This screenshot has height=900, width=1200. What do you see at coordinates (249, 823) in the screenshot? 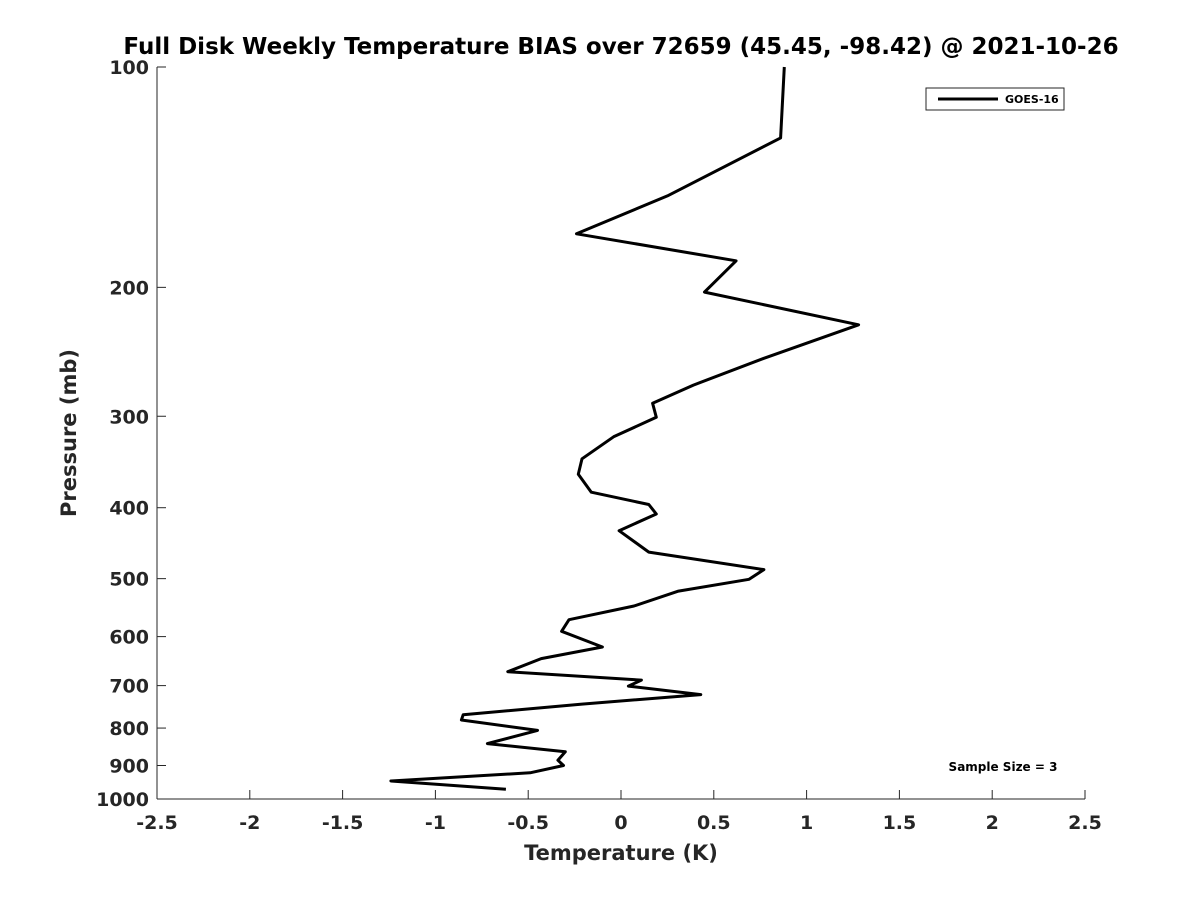
I see `x-tick-label: -2` at bounding box center [249, 823].